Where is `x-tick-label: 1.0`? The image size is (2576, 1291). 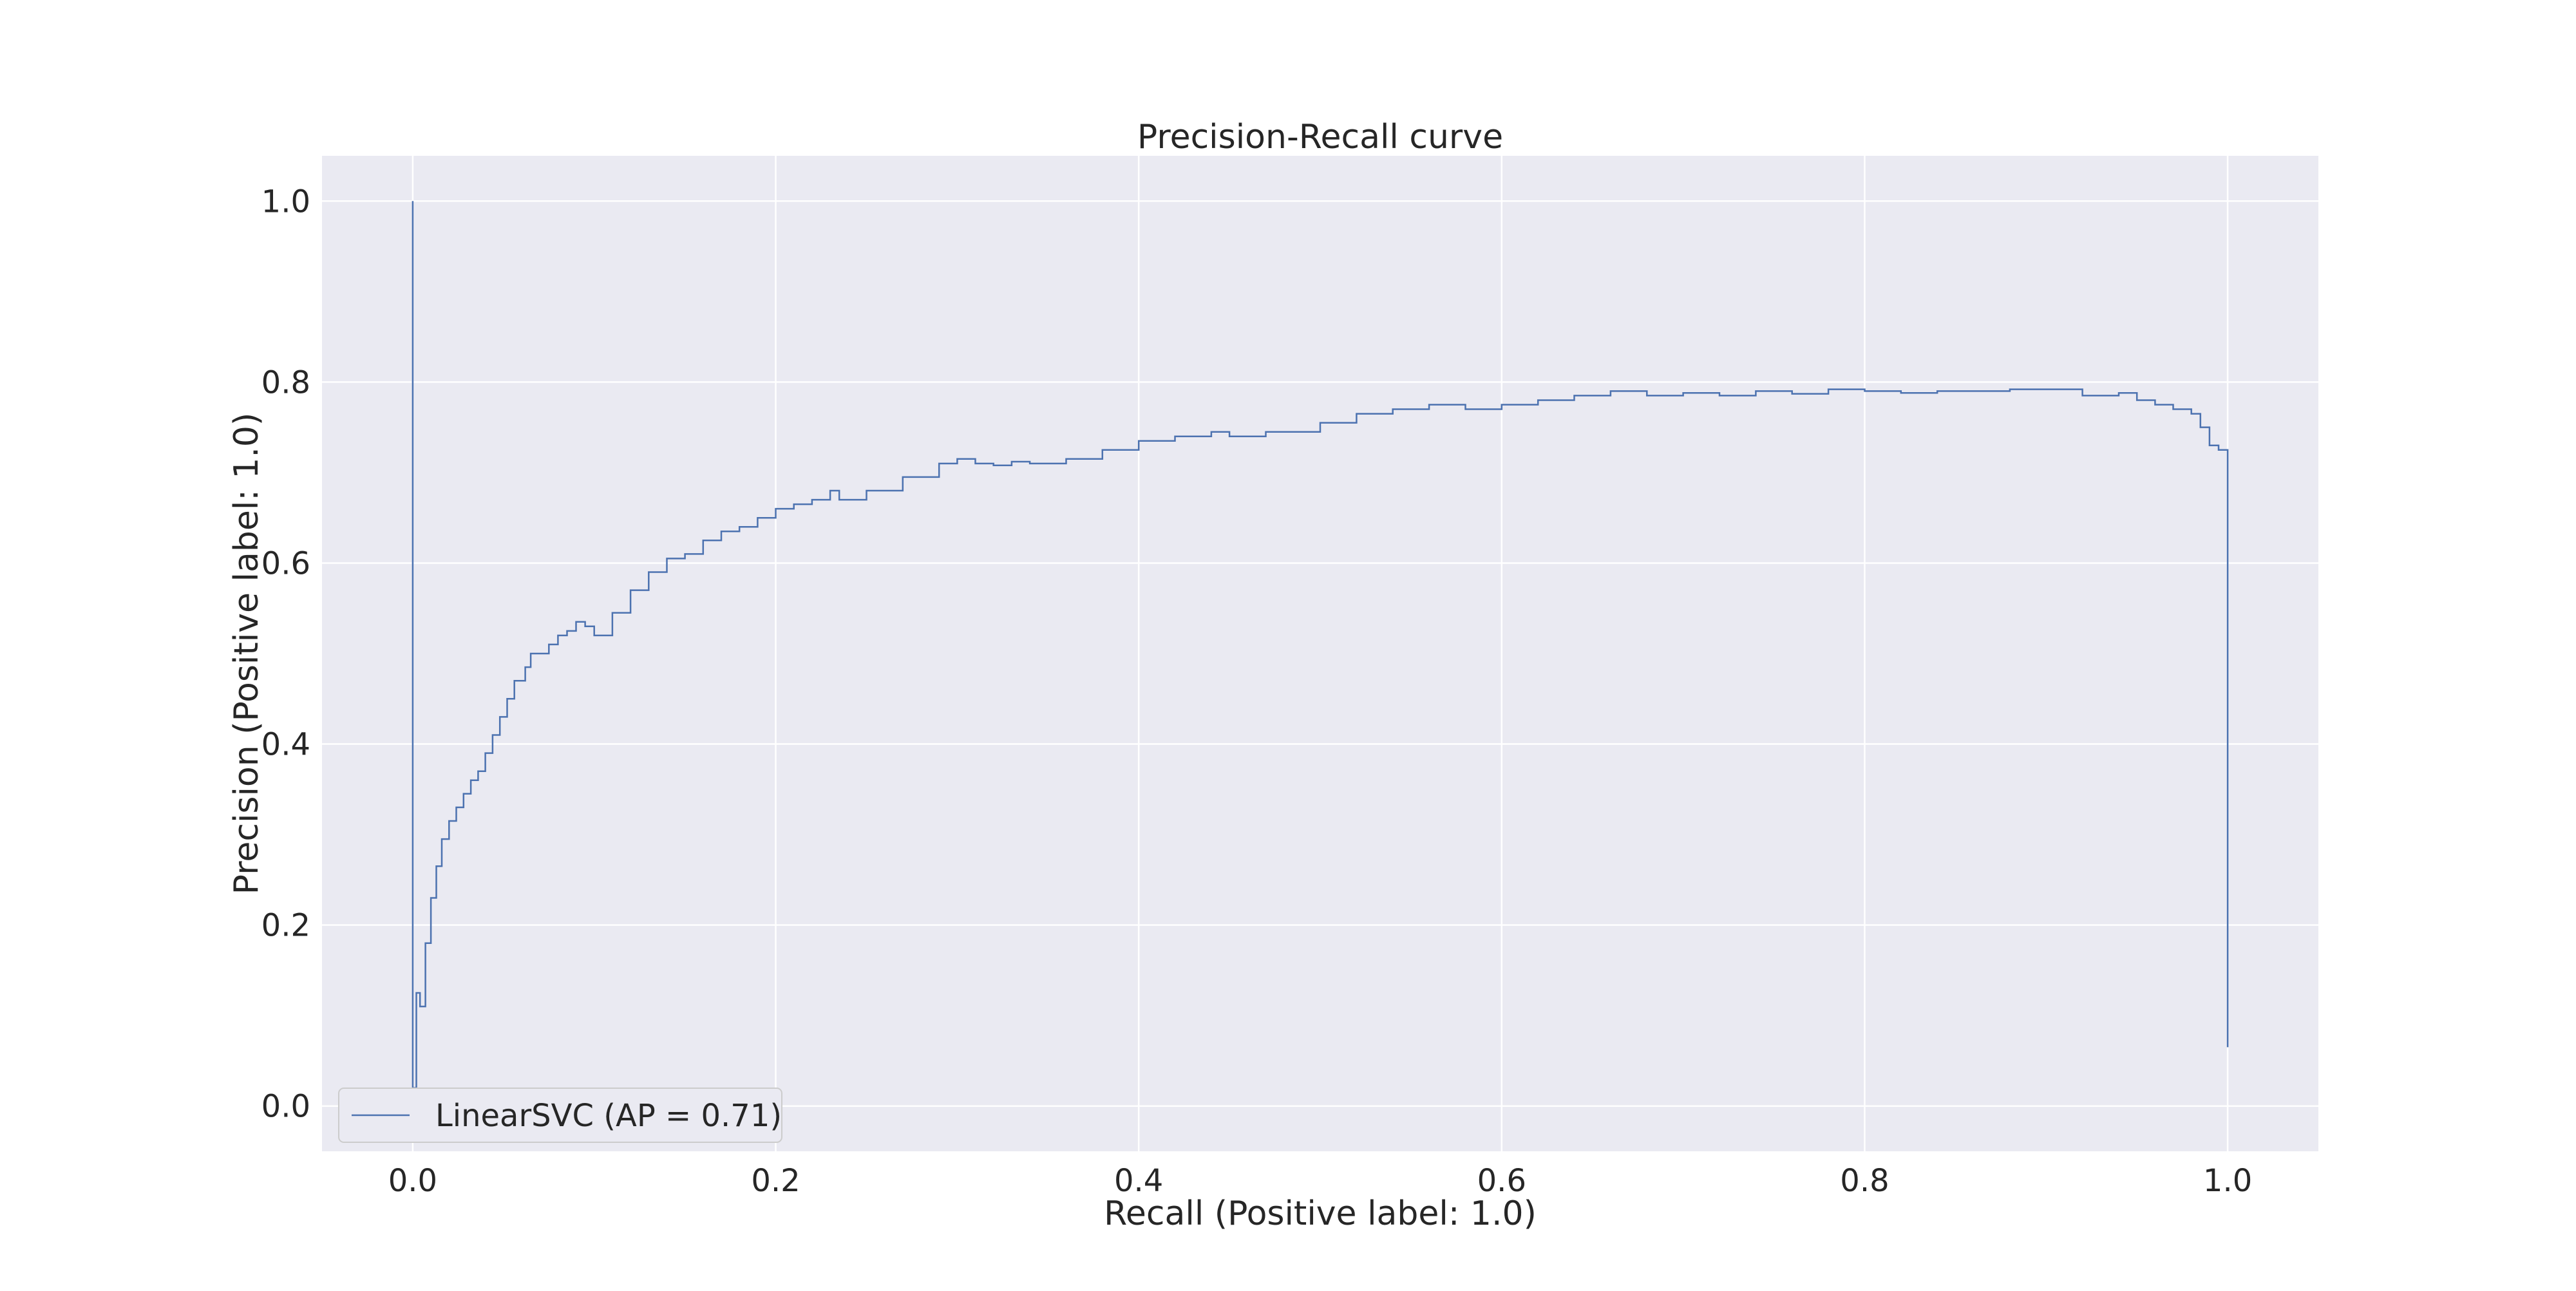 x-tick-label: 1.0 is located at coordinates (2227, 1181).